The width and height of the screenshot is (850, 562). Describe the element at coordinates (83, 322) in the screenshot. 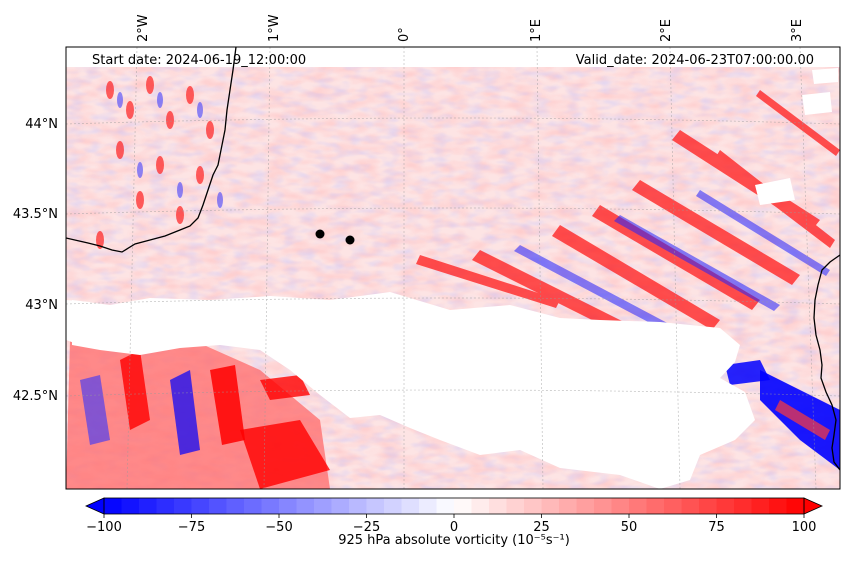

I see `terrain-mask-left` at that location.